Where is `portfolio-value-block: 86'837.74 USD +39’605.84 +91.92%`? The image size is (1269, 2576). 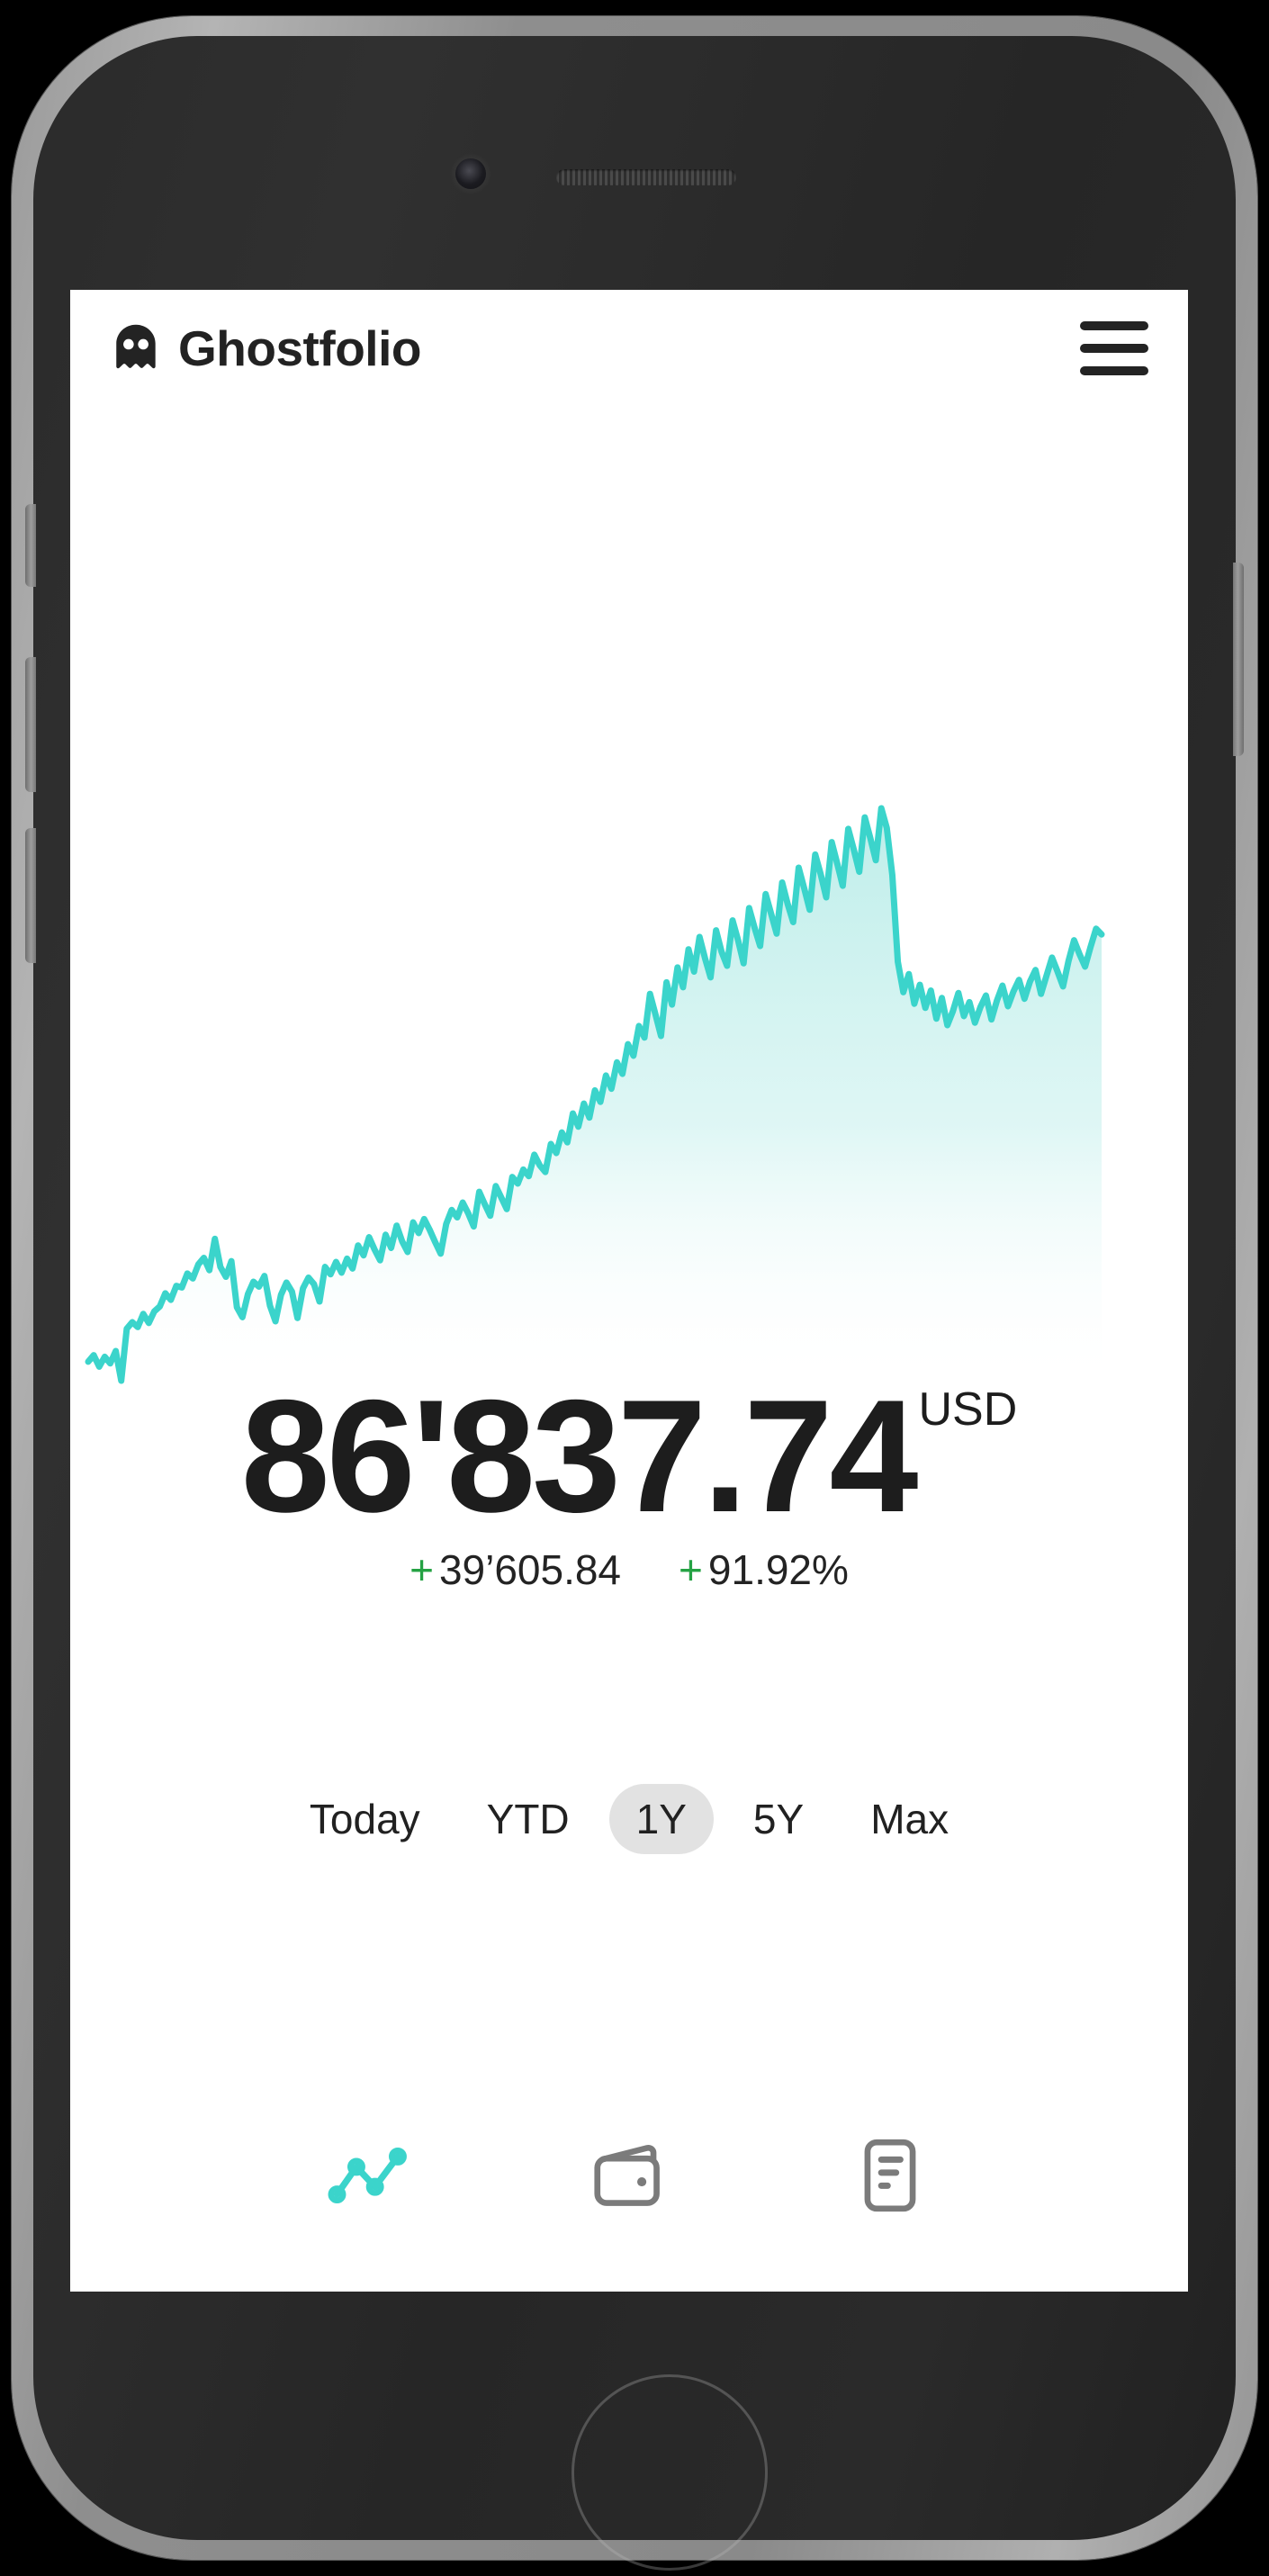 portfolio-value-block: 86'837.74 USD +39’605.84 +91.92% is located at coordinates (629, 1480).